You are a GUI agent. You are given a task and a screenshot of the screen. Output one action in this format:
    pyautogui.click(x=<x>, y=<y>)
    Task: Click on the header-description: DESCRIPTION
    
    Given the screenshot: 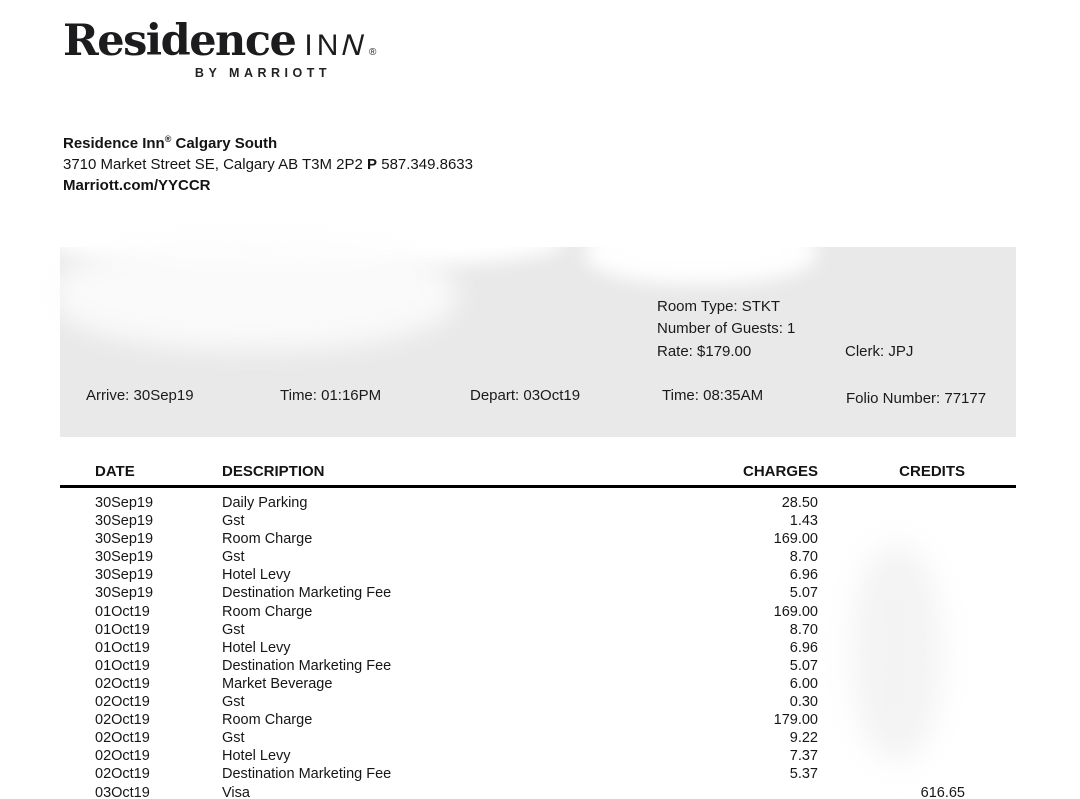 What is the action you would take?
    pyautogui.click(x=273, y=471)
    